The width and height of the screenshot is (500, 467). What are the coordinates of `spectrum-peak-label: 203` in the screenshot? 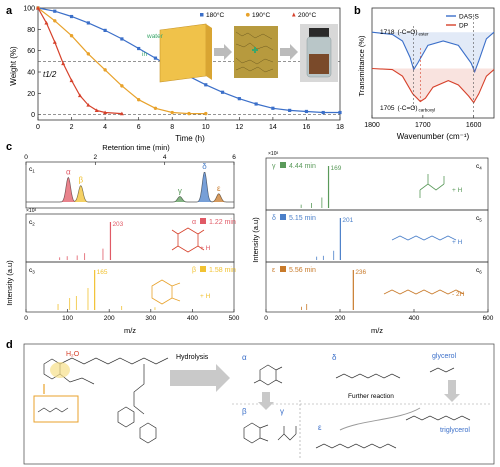 It's located at (117, 224).